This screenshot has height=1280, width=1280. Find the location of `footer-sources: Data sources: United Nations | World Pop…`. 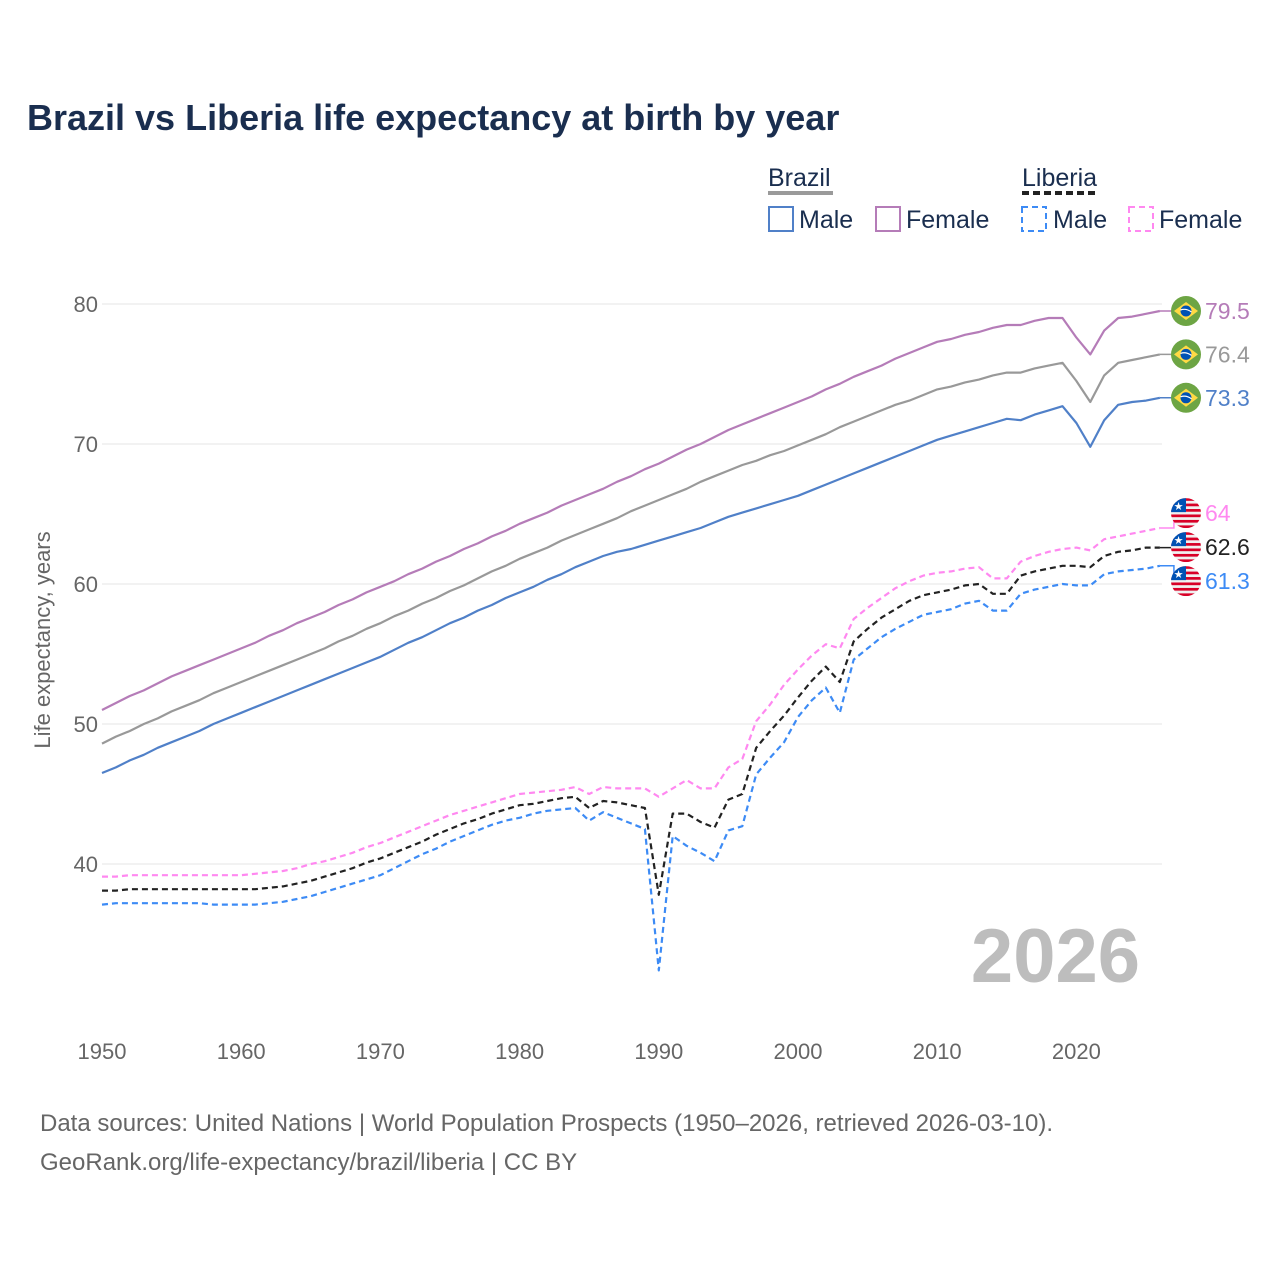

footer-sources: Data sources: United Nations | World Pop… is located at coordinates (546, 1123).